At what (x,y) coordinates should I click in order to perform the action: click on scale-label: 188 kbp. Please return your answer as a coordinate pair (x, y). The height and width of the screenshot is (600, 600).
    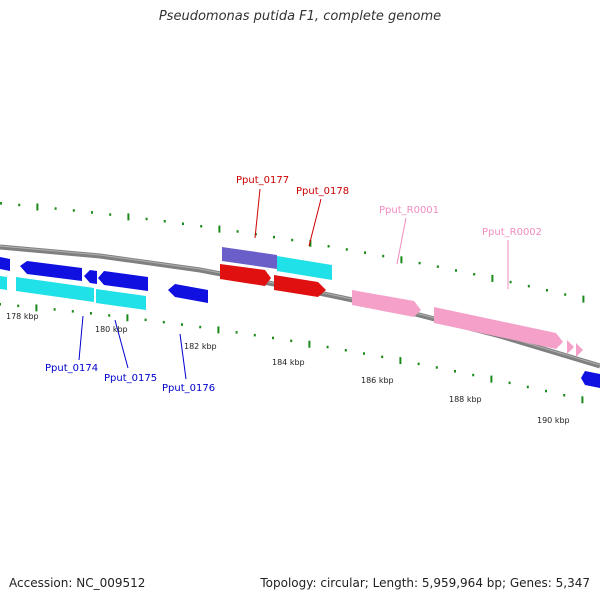
    Looking at the image, I should click on (465, 399).